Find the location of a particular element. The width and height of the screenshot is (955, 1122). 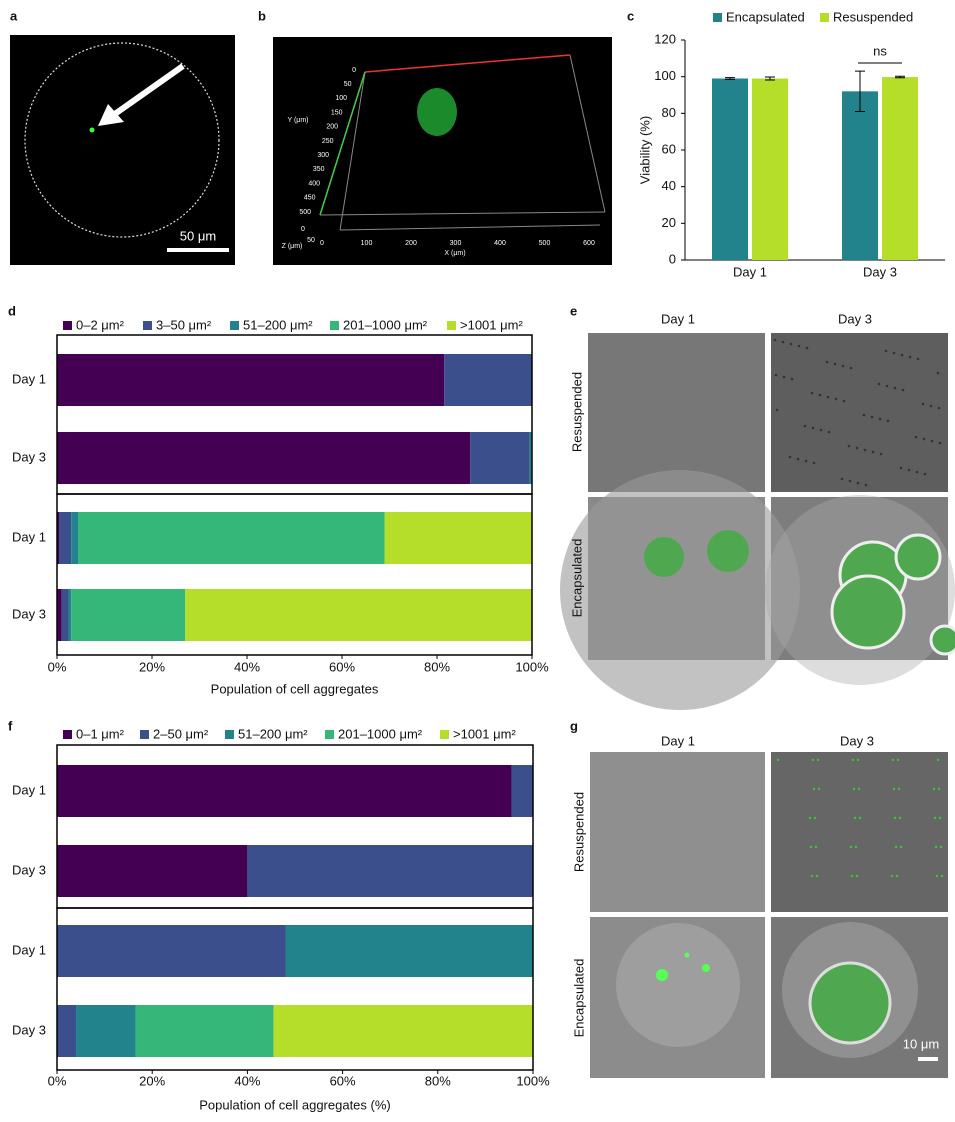

legend-label: Resuspended is located at coordinates (873, 16).